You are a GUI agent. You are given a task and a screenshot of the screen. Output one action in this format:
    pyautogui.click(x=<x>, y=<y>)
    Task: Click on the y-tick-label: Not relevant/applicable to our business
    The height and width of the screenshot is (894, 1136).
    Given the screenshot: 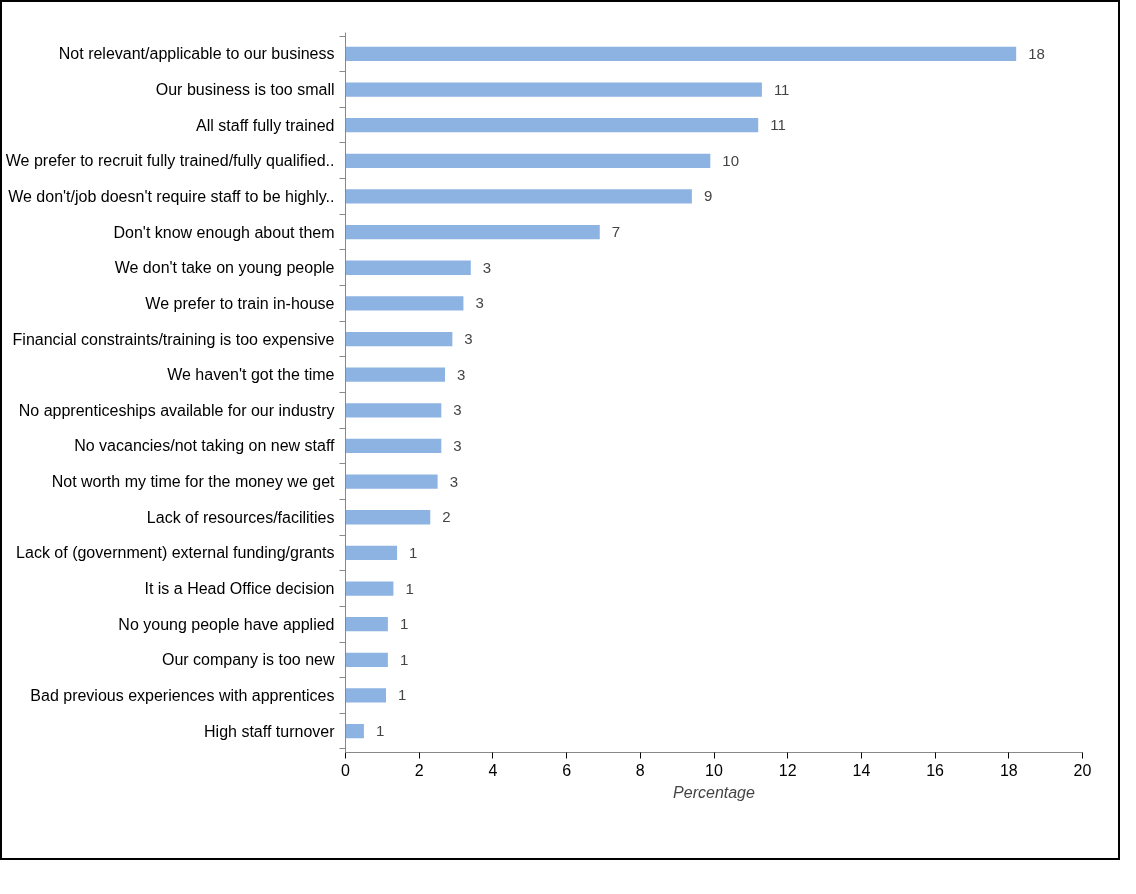 What is the action you would take?
    pyautogui.click(x=196, y=54)
    